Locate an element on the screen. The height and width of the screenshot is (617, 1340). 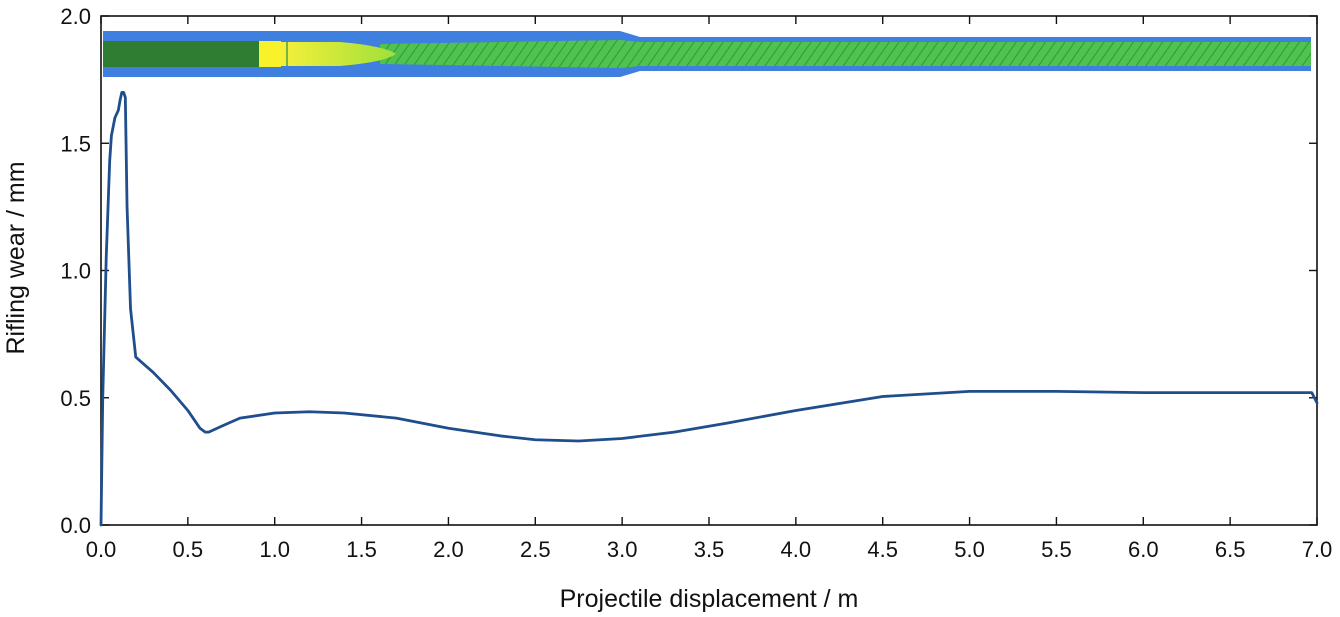
x-tick-label: 4.5 is located at coordinates (882, 549).